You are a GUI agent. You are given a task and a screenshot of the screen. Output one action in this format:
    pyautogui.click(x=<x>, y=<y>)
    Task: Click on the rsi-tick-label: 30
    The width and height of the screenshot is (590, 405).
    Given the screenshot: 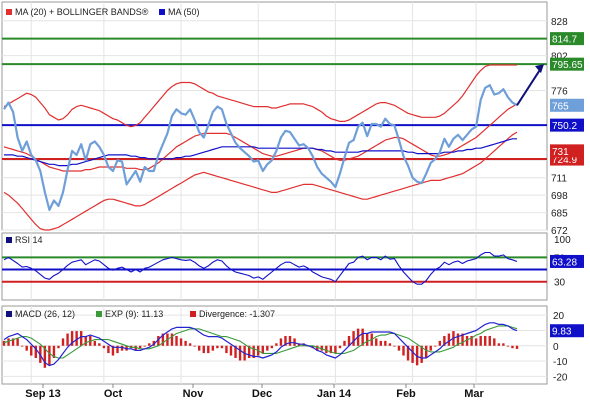 What is the action you would take?
    pyautogui.click(x=560, y=283)
    